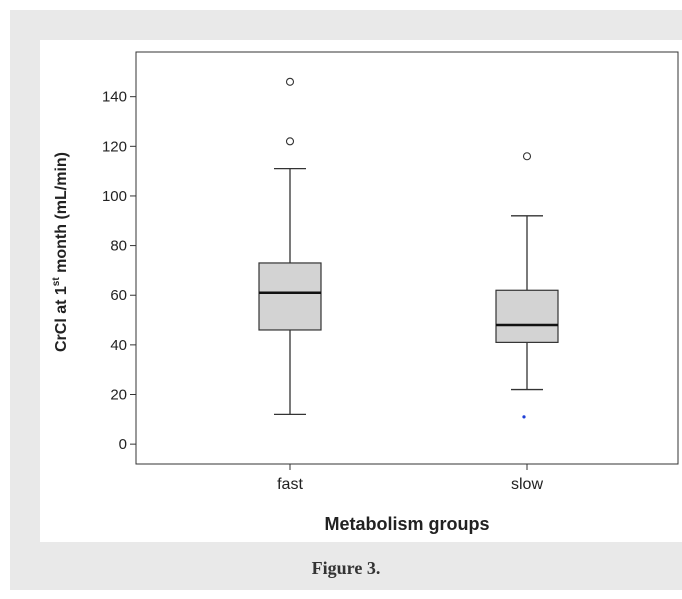  What do you see at coordinates (527, 285) in the screenshot?
I see `box-slow` at bounding box center [527, 285].